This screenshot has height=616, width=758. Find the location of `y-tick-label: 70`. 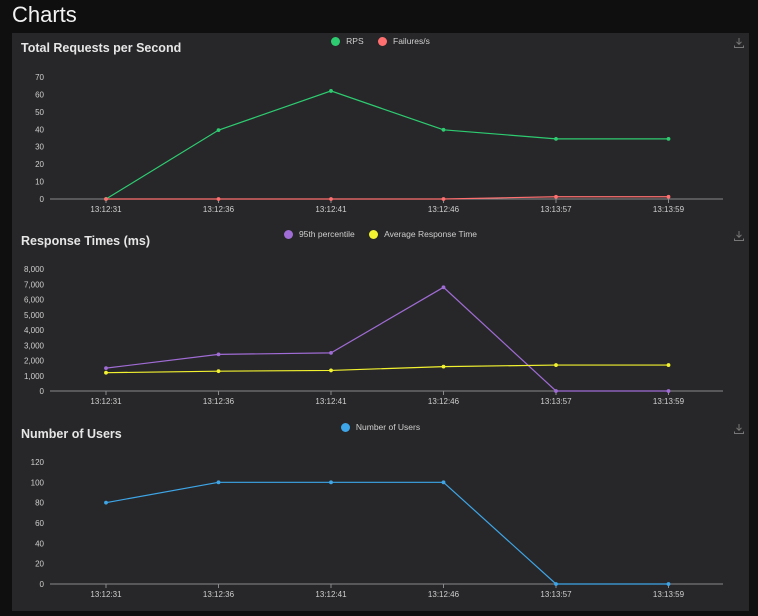

y-tick-label: 70 is located at coordinates (39, 77).